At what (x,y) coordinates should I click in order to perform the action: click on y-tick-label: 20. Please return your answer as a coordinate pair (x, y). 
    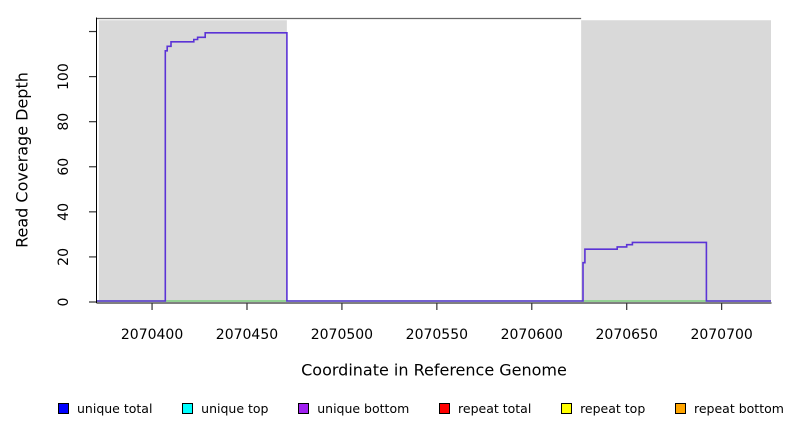
    Looking at the image, I should click on (64, 257).